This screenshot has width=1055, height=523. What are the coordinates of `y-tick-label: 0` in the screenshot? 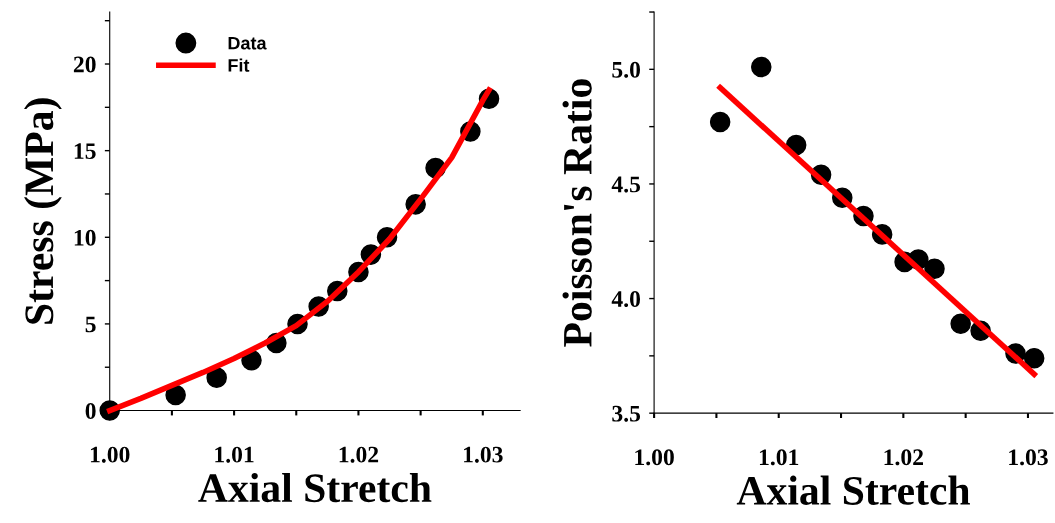 It's located at (90, 411).